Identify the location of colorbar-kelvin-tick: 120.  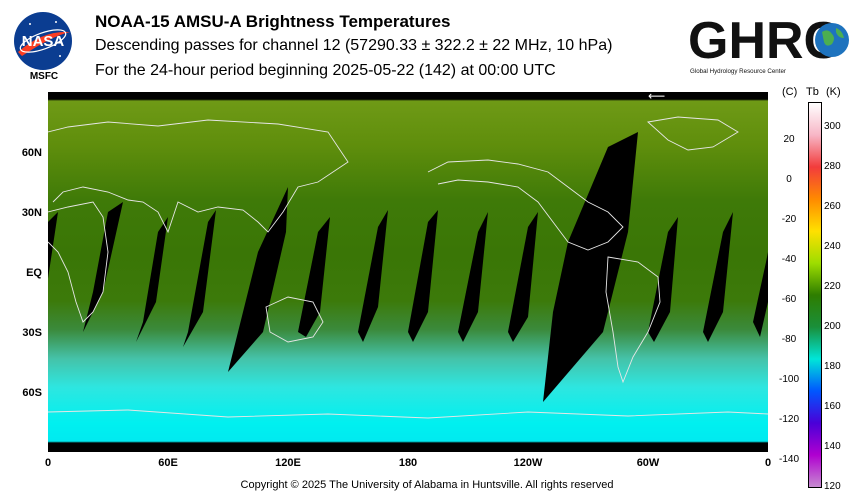
(832, 486).